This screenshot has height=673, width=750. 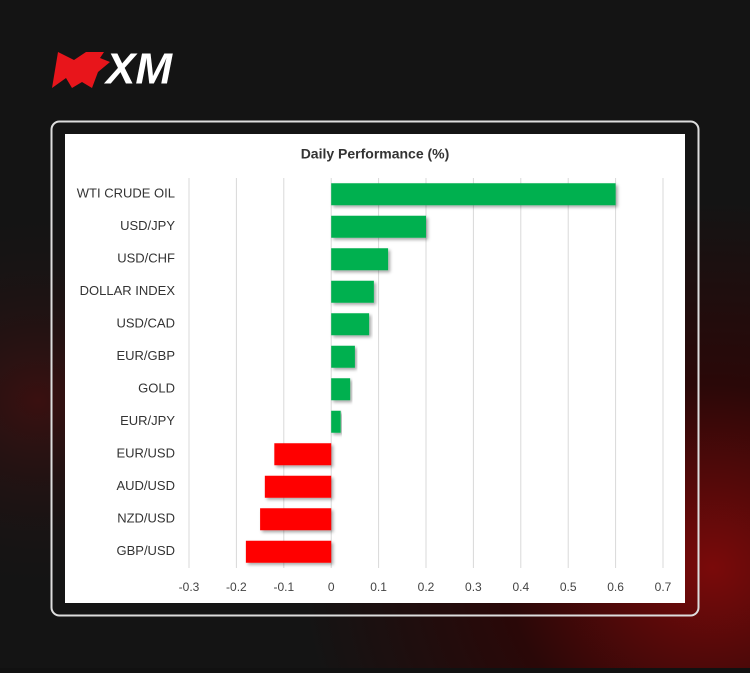 What do you see at coordinates (145, 550) in the screenshot?
I see `y-tick-label: GBP/USD` at bounding box center [145, 550].